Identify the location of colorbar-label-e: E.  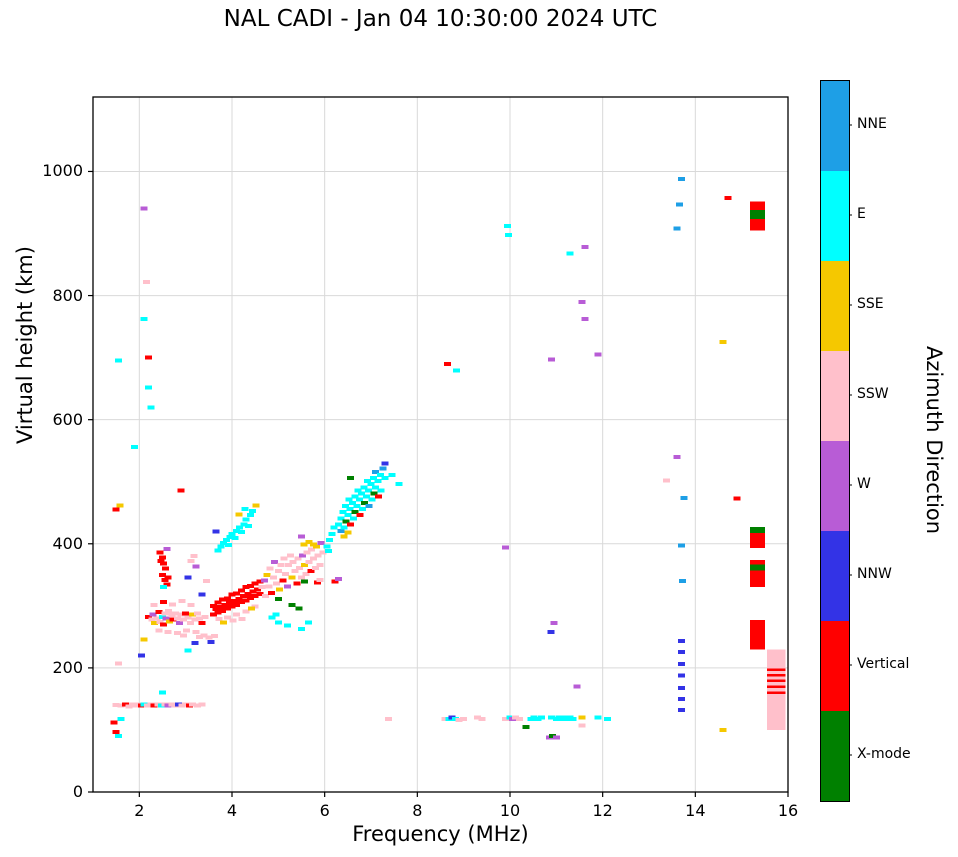
(861, 214).